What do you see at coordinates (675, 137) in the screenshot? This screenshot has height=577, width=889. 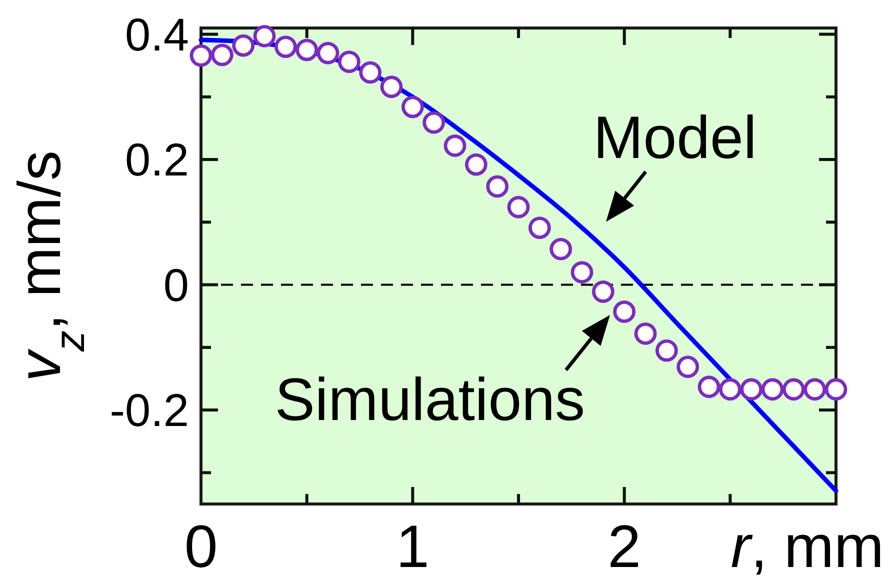 I see `annotation: Model` at bounding box center [675, 137].